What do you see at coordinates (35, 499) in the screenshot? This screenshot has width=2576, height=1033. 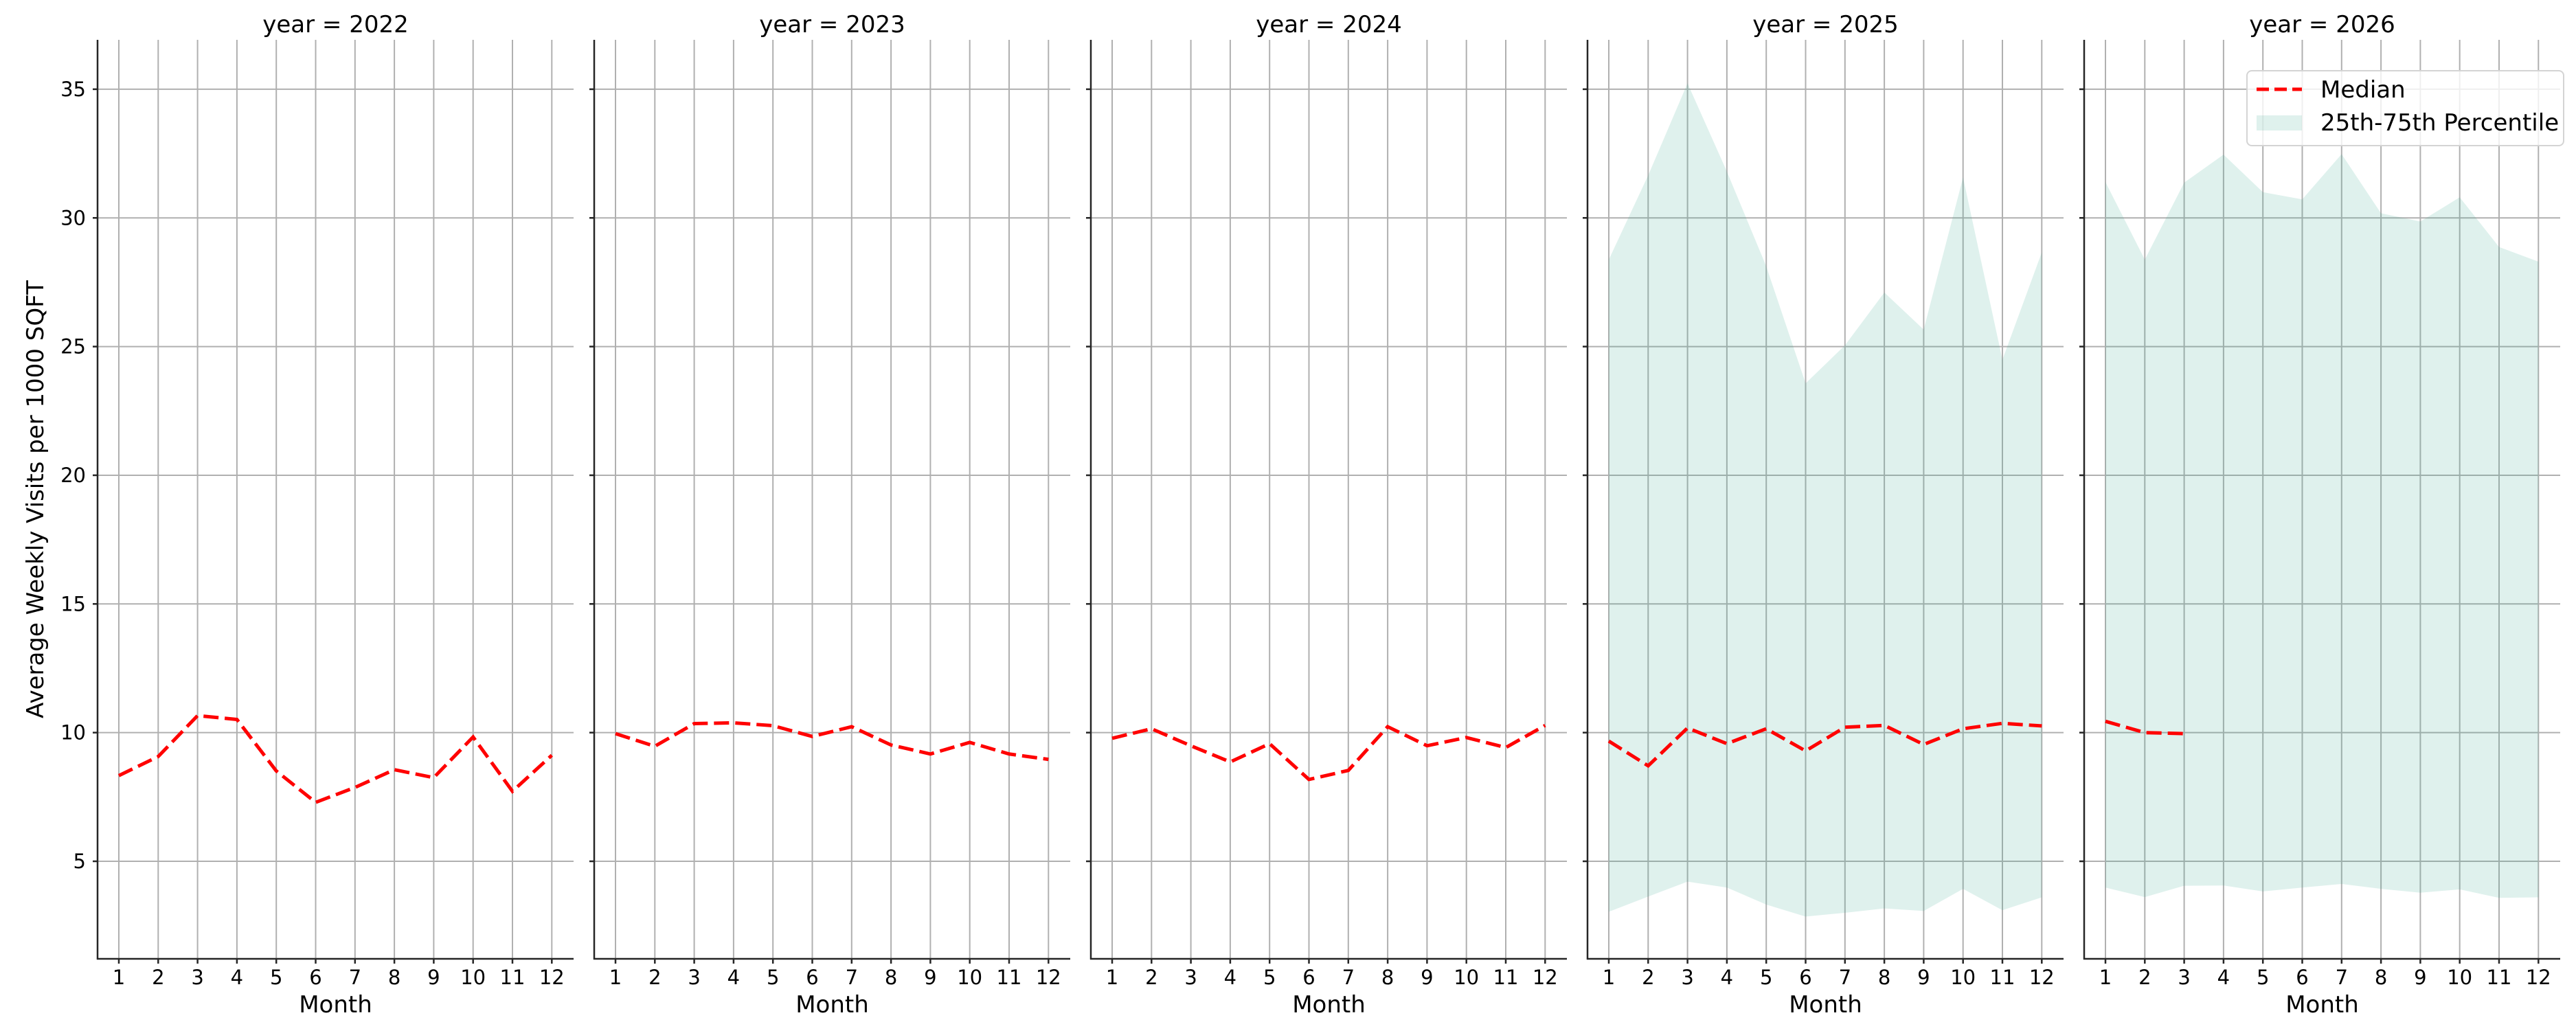 I see `y-axis-label: Average Weekly Visits per 1000 SQFT` at bounding box center [35, 499].